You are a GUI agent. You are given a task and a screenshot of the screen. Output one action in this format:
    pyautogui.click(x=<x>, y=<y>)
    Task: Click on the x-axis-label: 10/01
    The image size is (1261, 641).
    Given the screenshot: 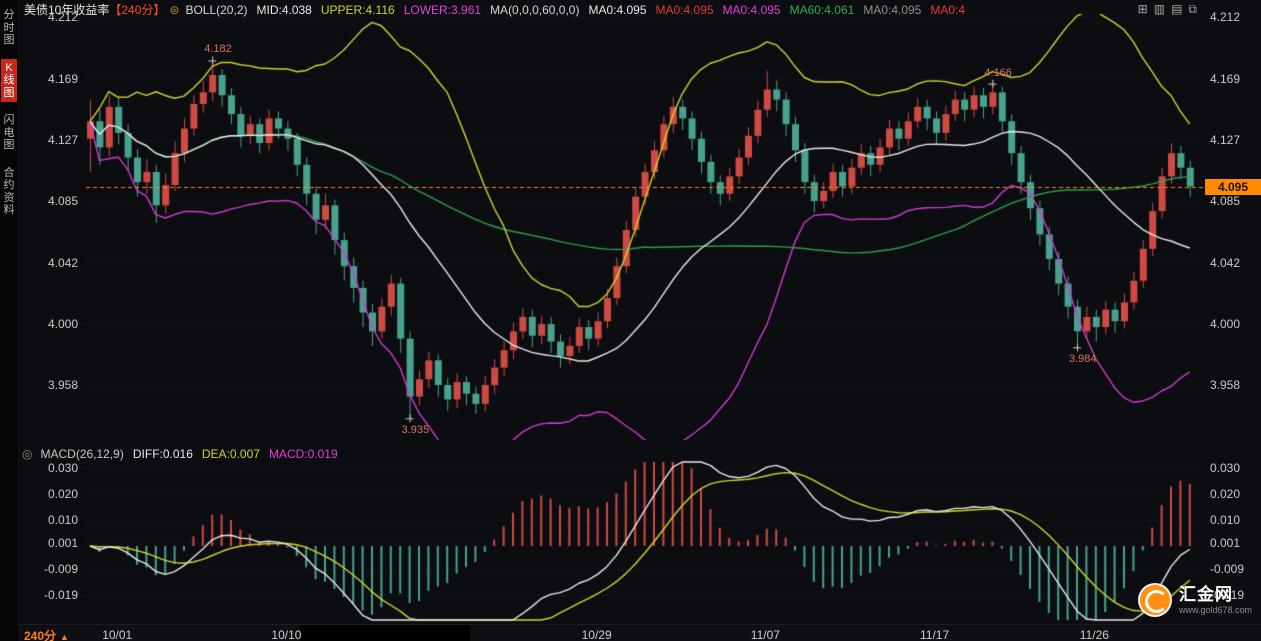 What is the action you would take?
    pyautogui.click(x=117, y=634)
    